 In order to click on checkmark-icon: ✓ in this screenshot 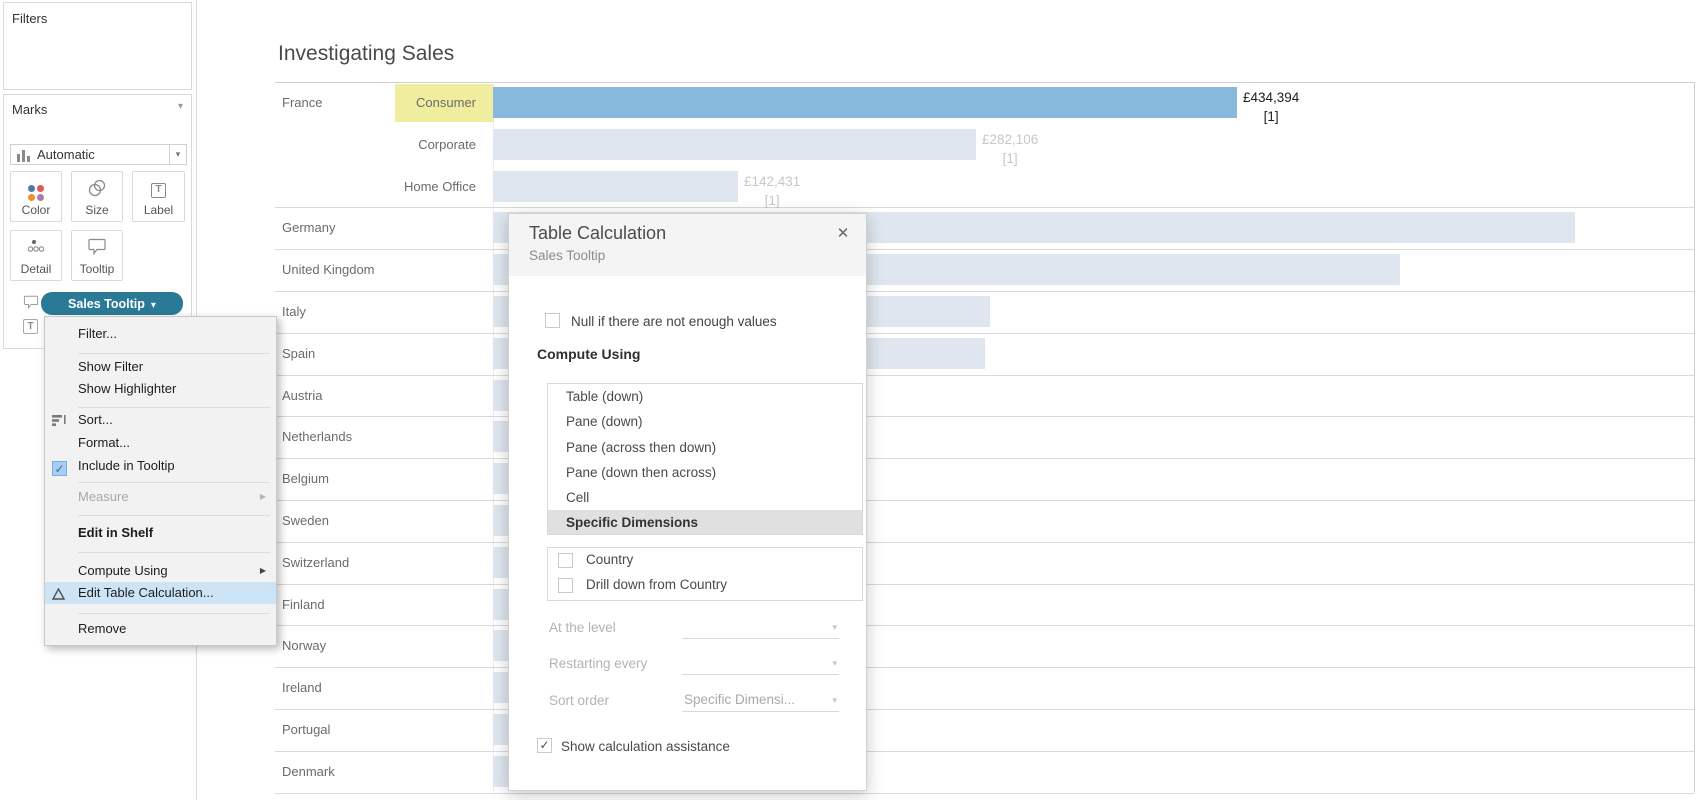, I will do `click(61, 467)`.